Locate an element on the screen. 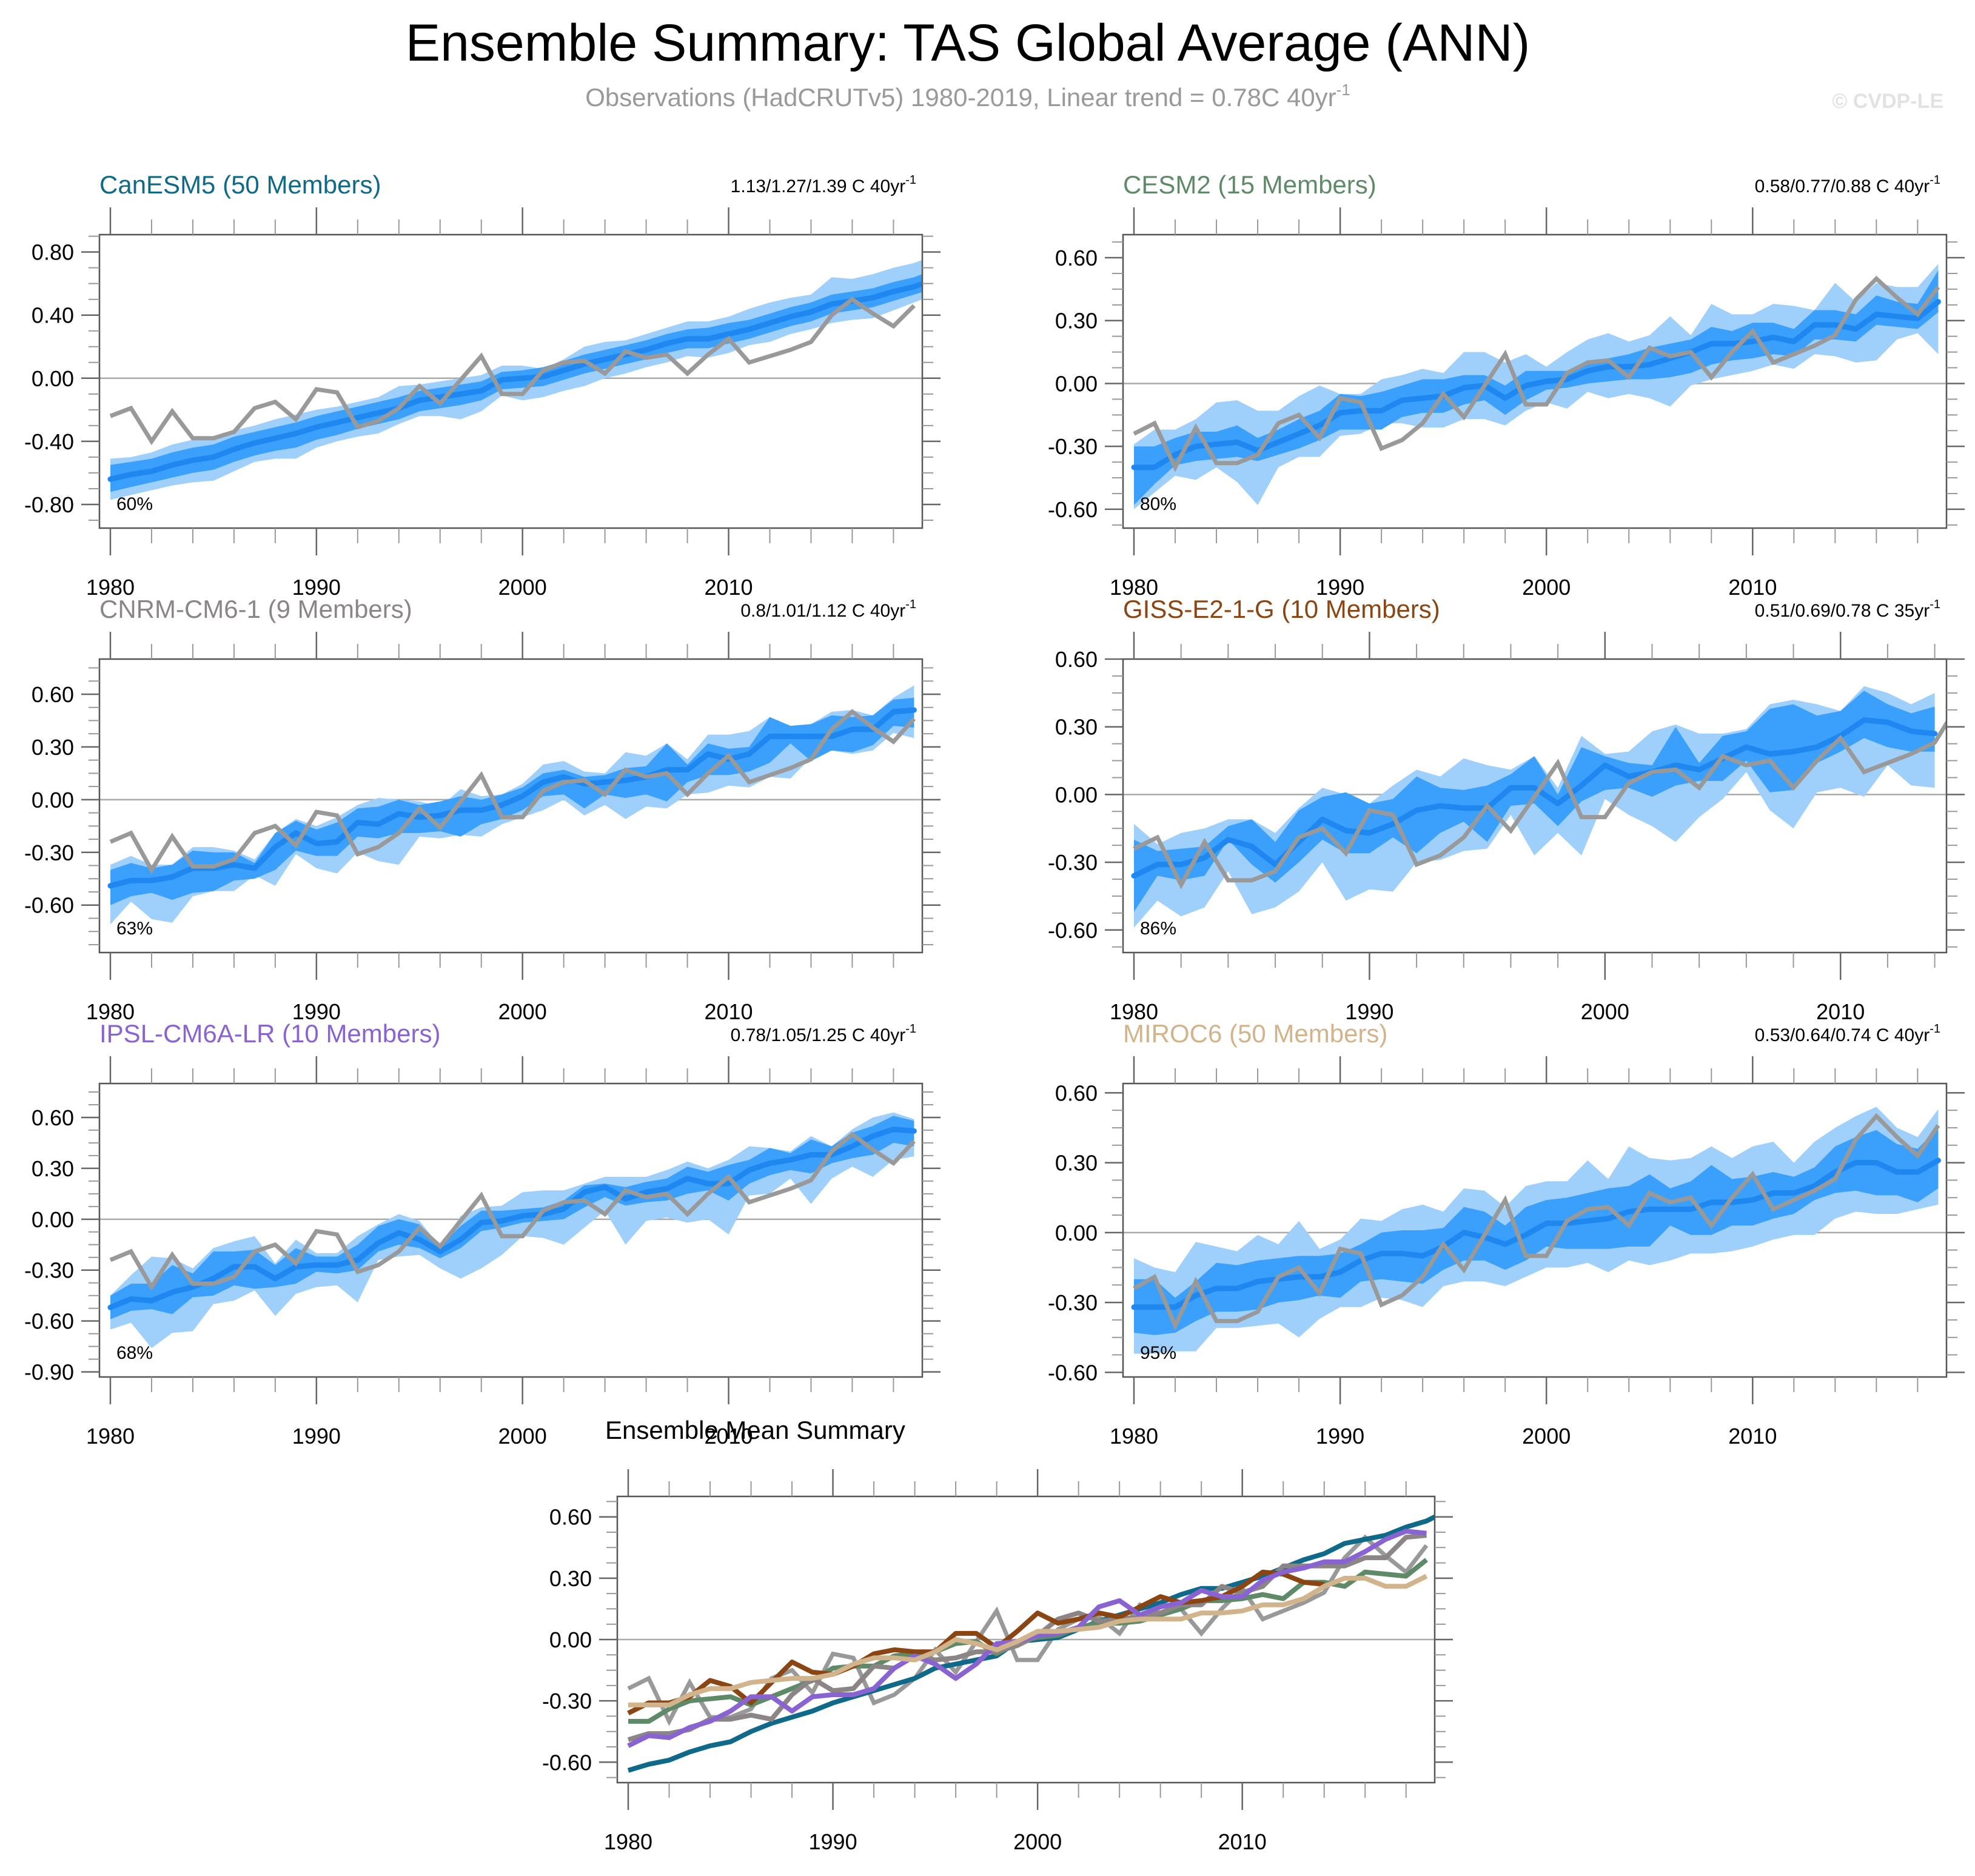  panel-title: CanESM5 (50 Members) is located at coordinates (240, 184).